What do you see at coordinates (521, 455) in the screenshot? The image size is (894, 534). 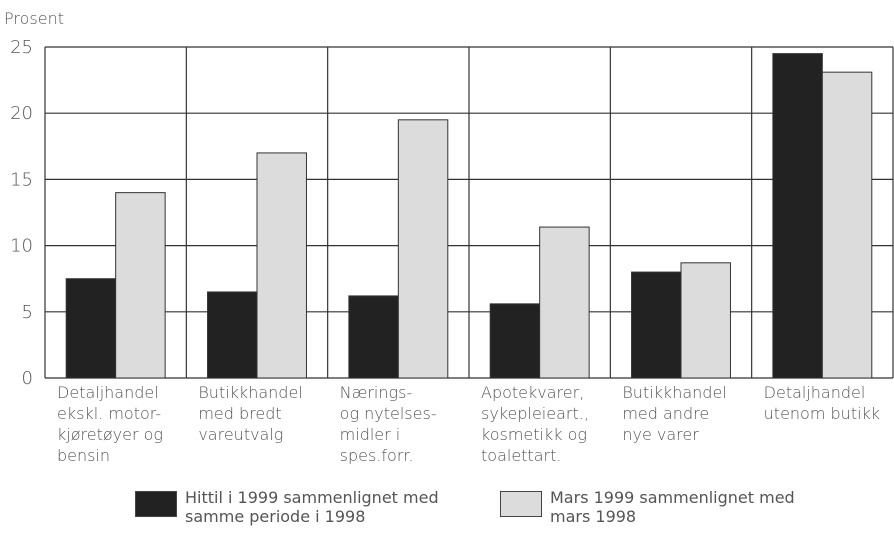 I see `x-tick-label: toalettart.` at bounding box center [521, 455].